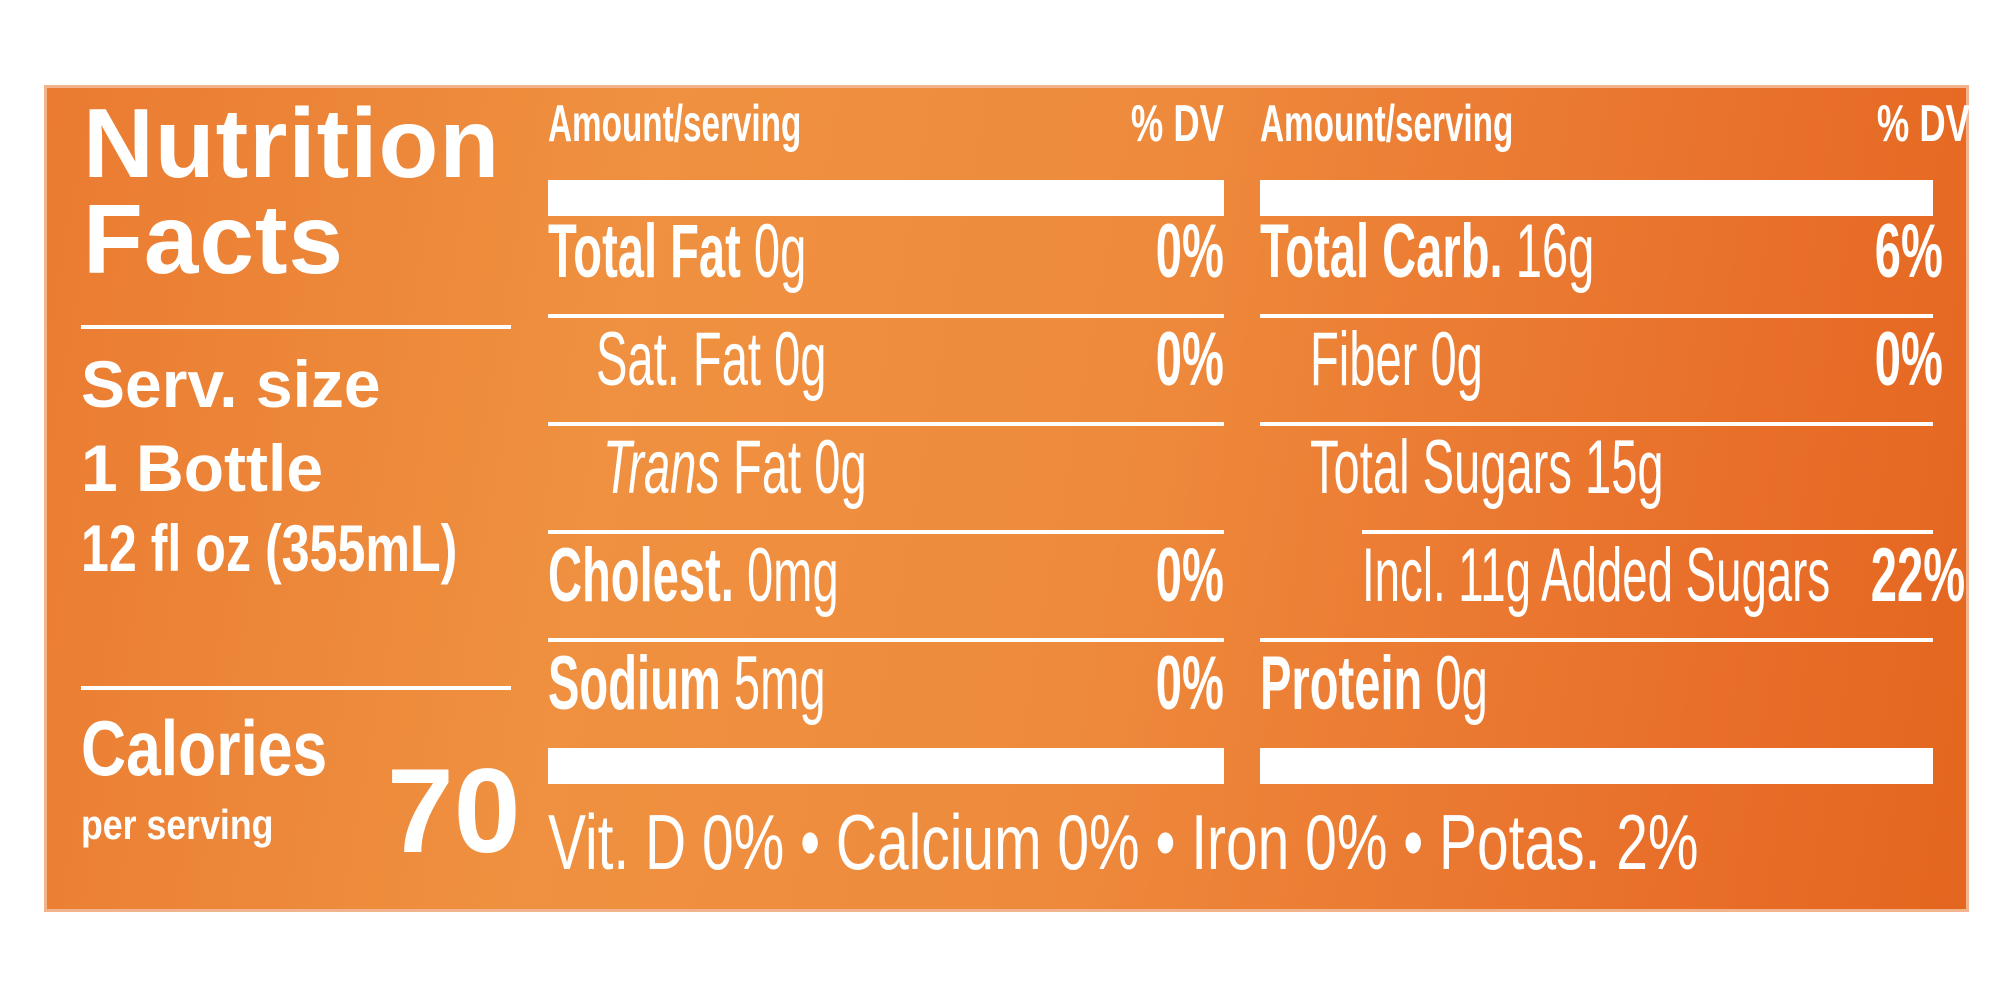 This screenshot has height=1000, width=2012. What do you see at coordinates (767, 467) in the screenshot?
I see `trans-fat-suffix: Fat` at bounding box center [767, 467].